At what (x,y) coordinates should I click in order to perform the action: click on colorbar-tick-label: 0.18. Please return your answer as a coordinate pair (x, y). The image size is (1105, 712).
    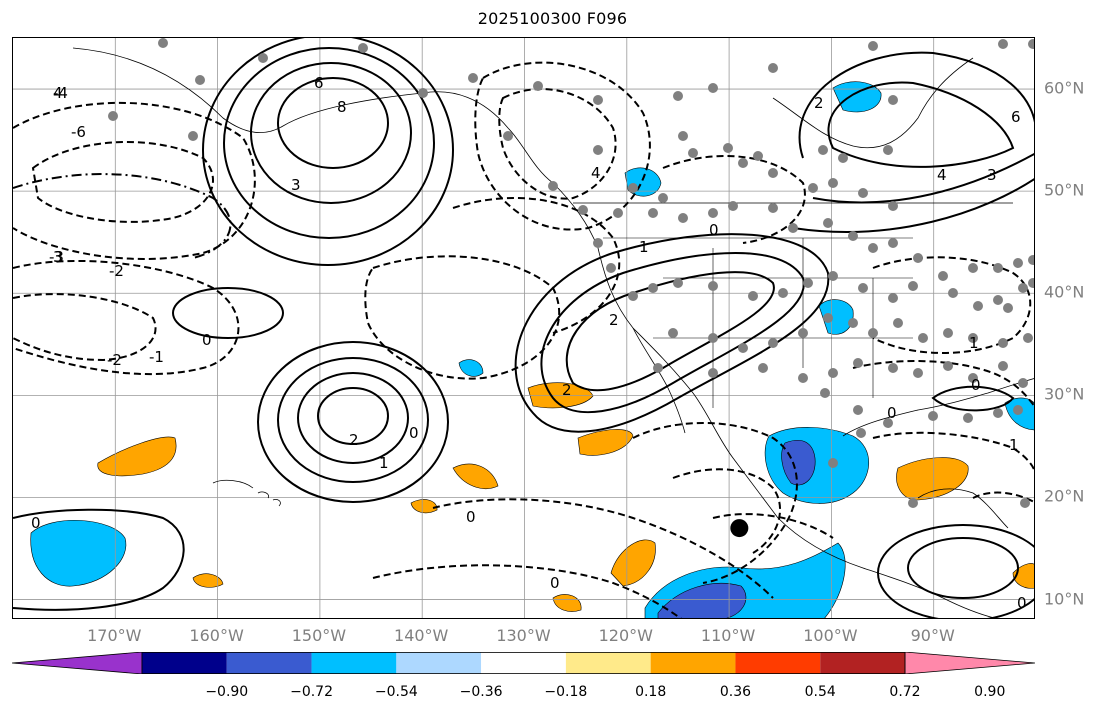
    Looking at the image, I should click on (651, 692).